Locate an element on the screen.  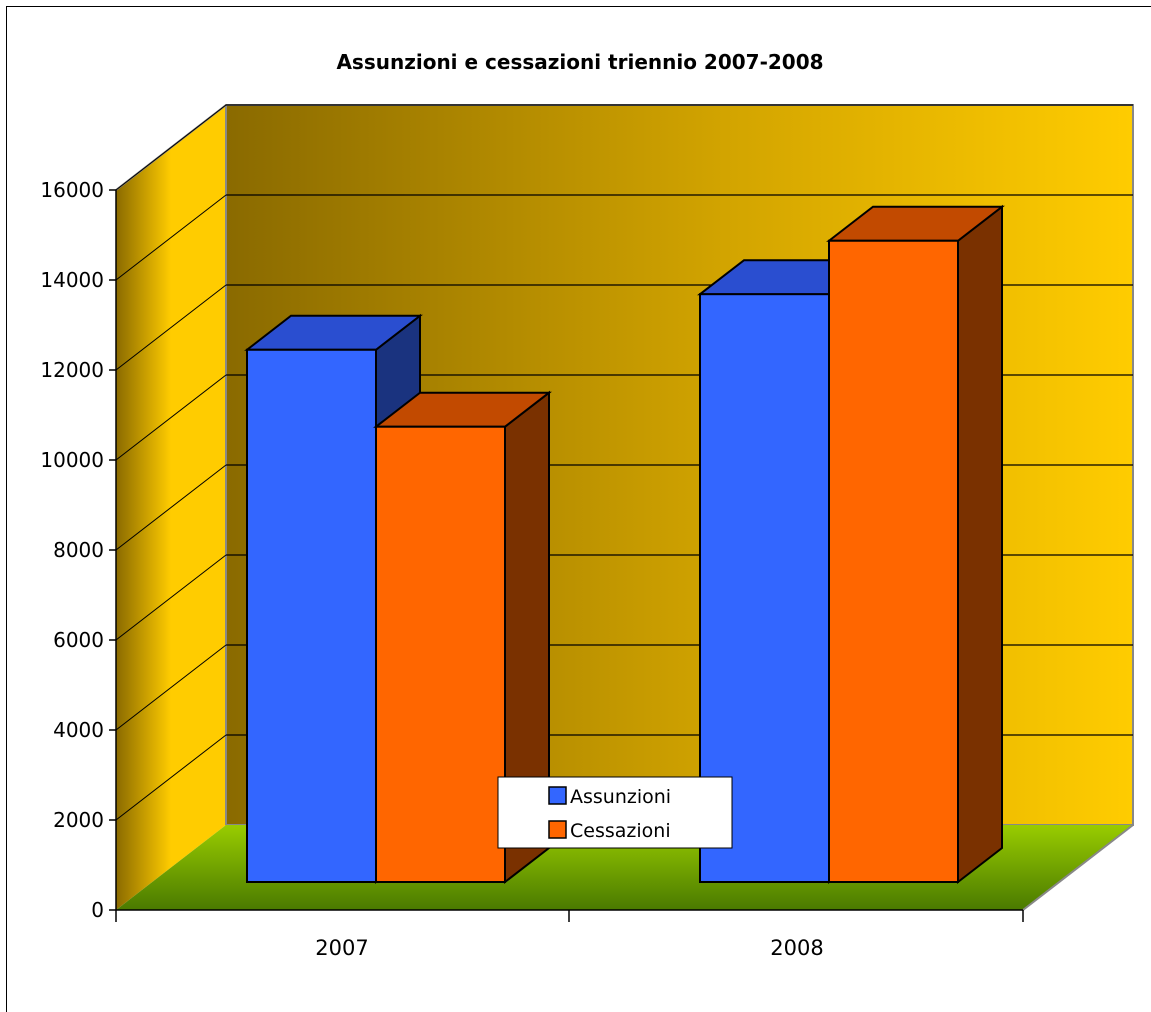
bar-front-assunzioni-2007 is located at coordinates (311, 615).